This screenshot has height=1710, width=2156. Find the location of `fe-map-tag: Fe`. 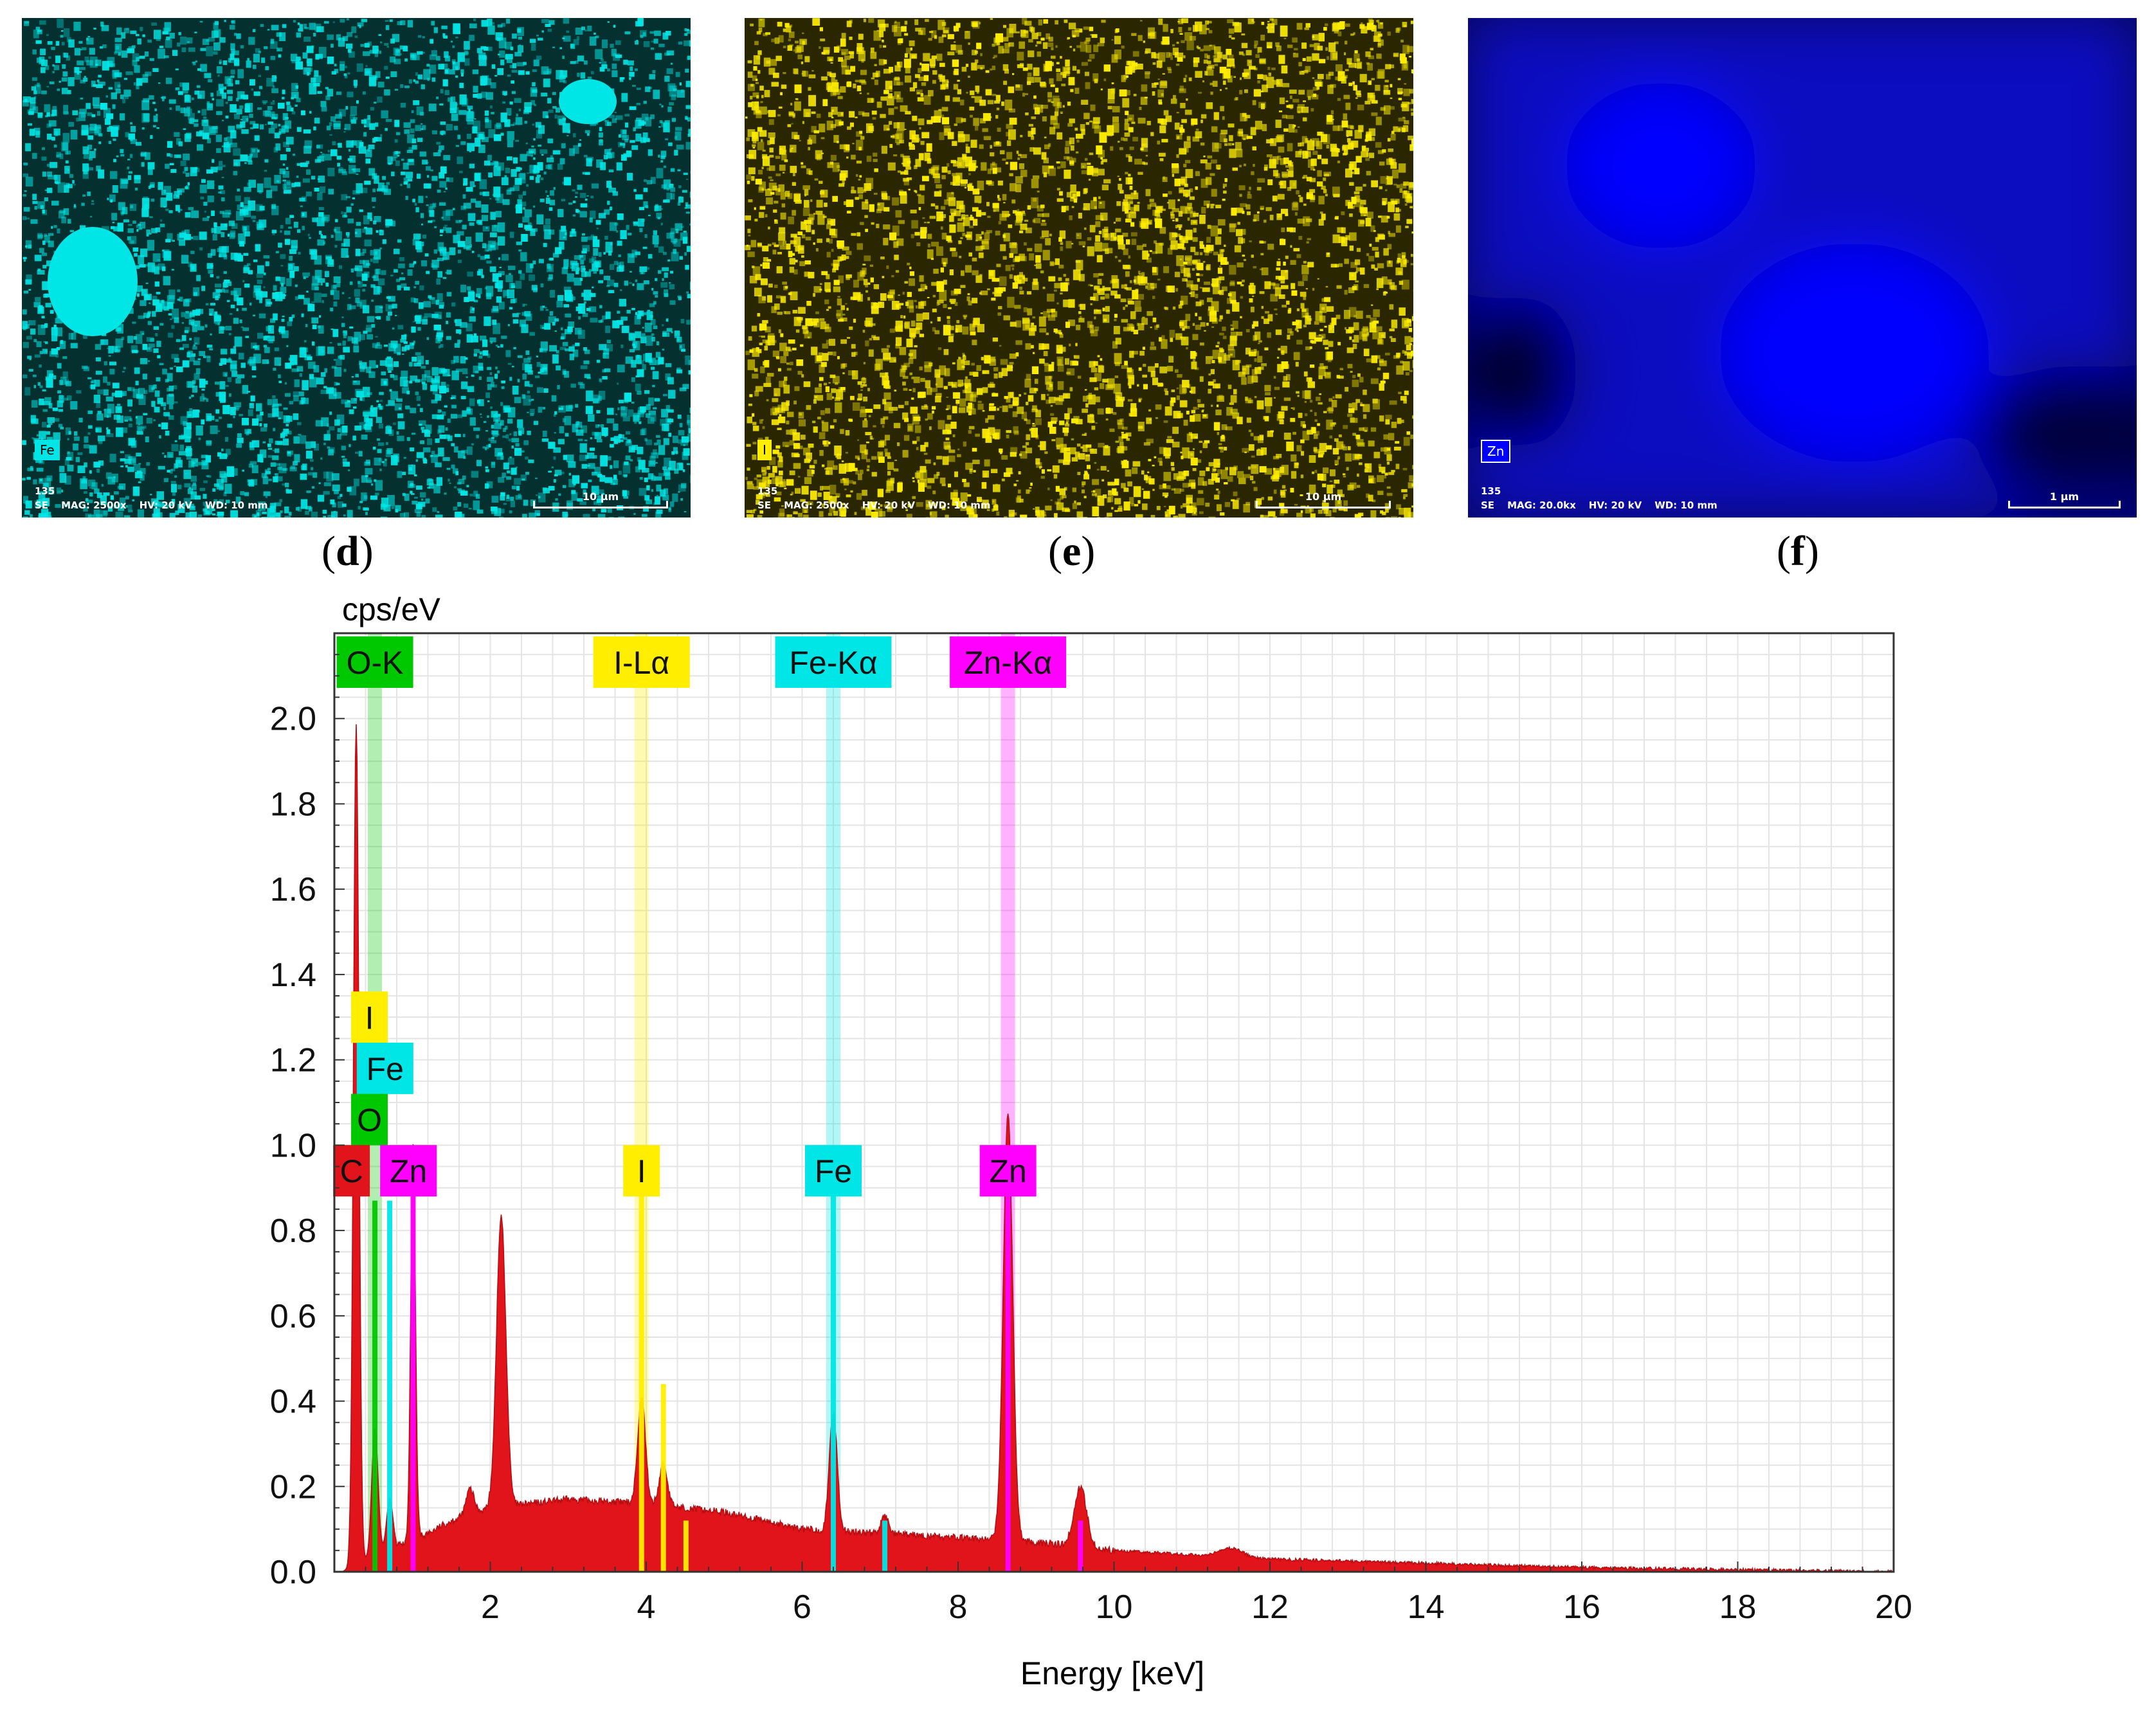

fe-map-tag: Fe is located at coordinates (47, 450).